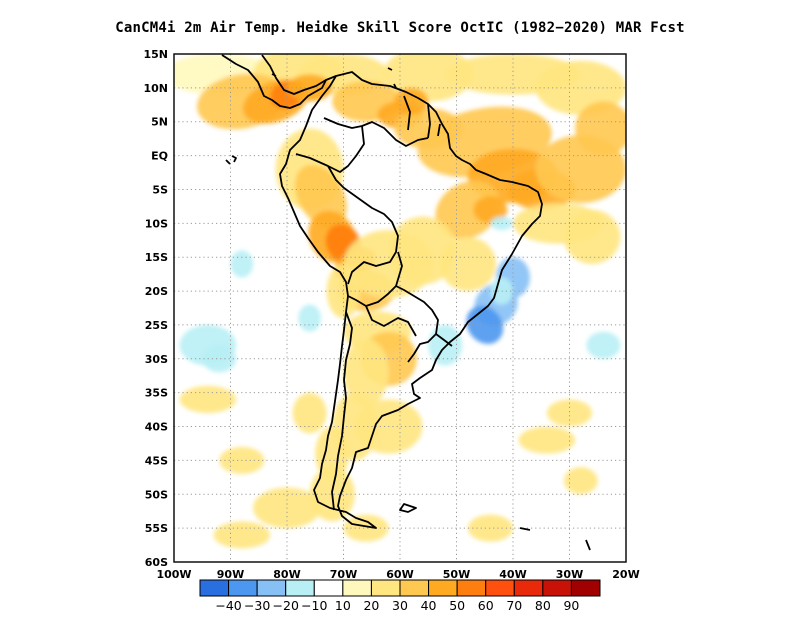 The image size is (800, 618). What do you see at coordinates (173, 574) in the screenshot?
I see `lon-tick-label: 100W` at bounding box center [173, 574].